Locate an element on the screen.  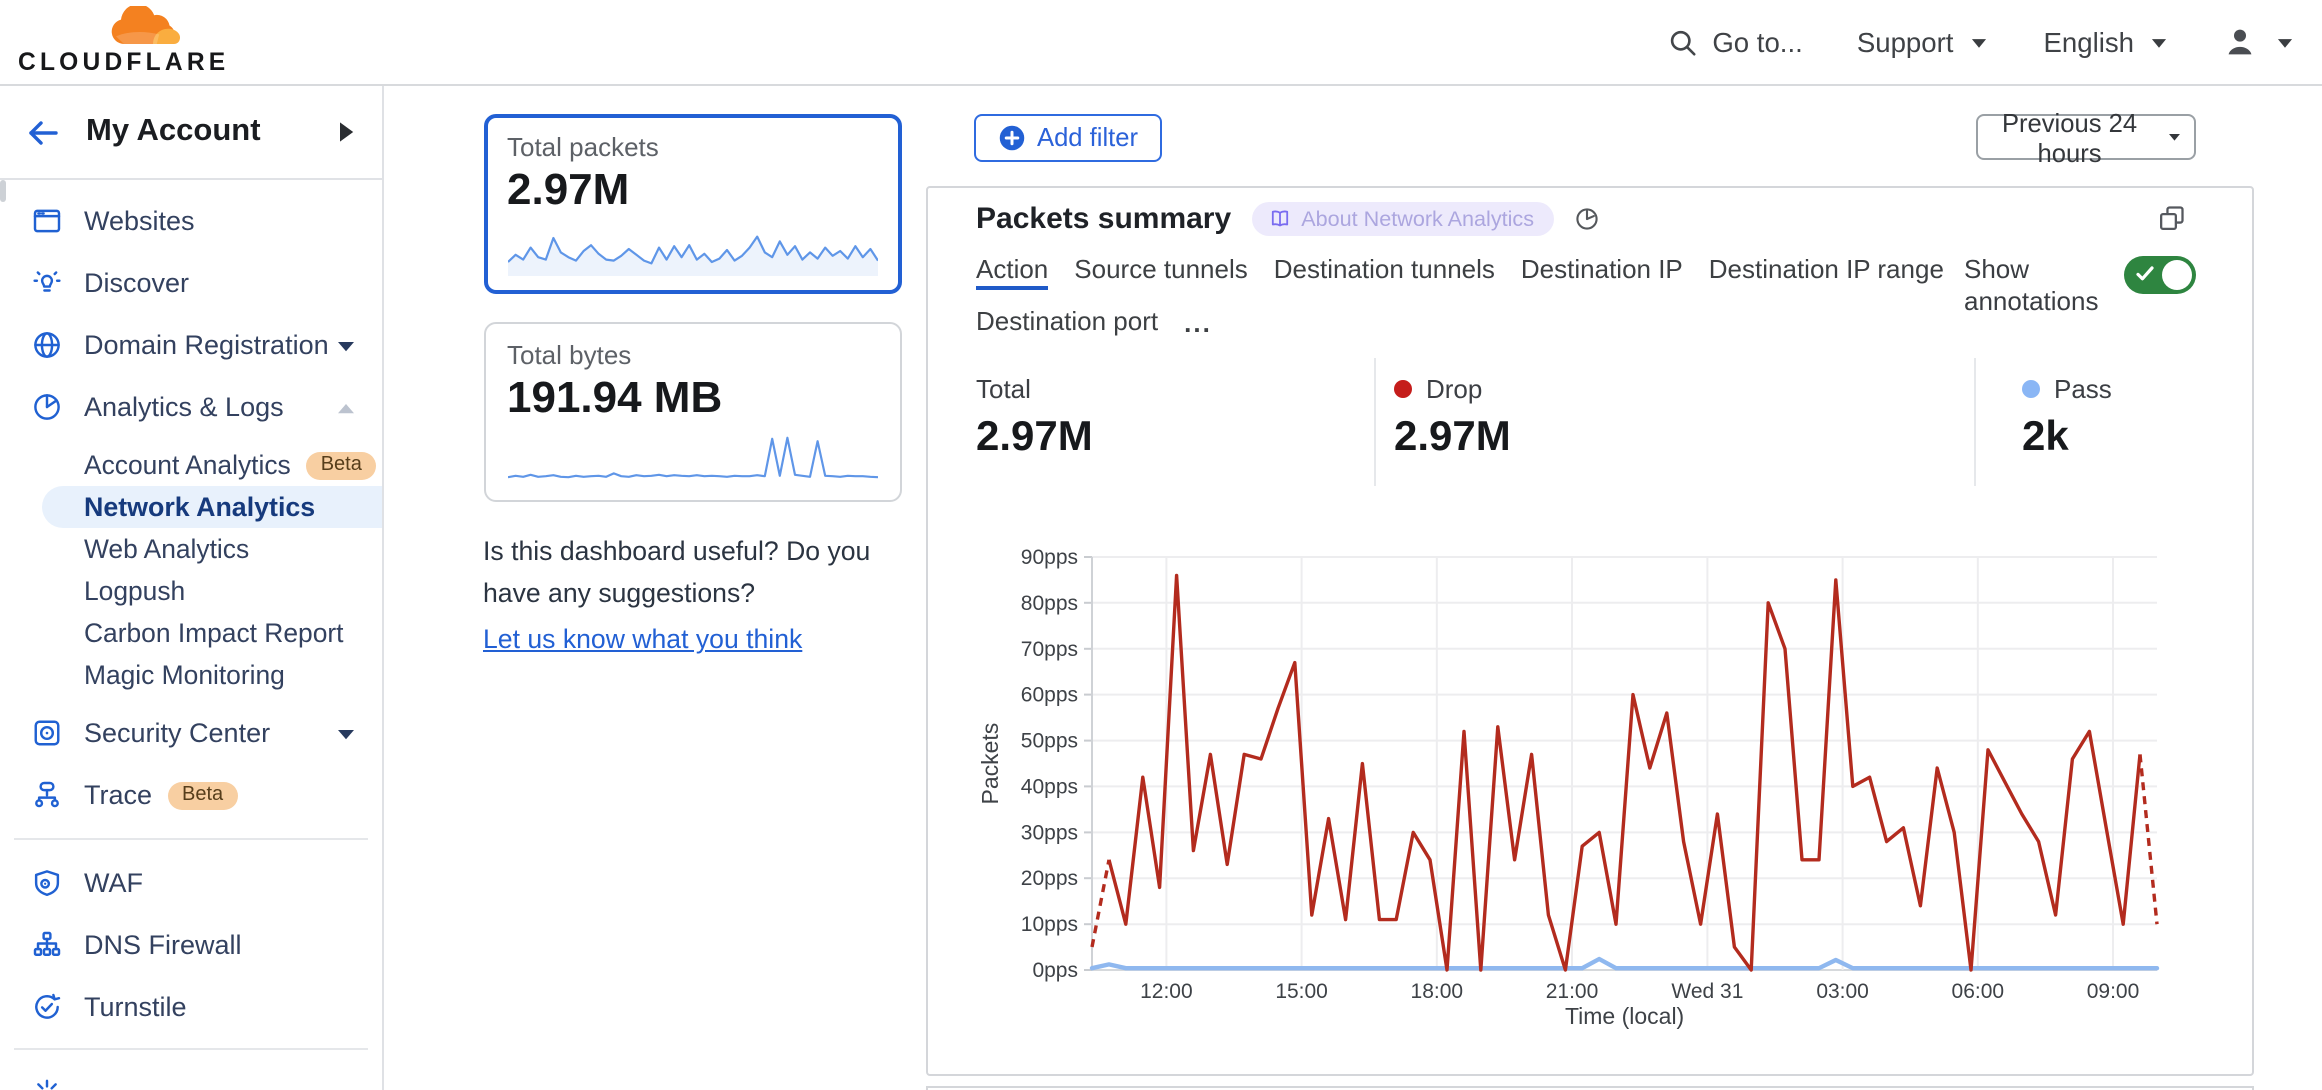
sidebar-item-turnstile: Turnstile is located at coordinates (190, 1006).